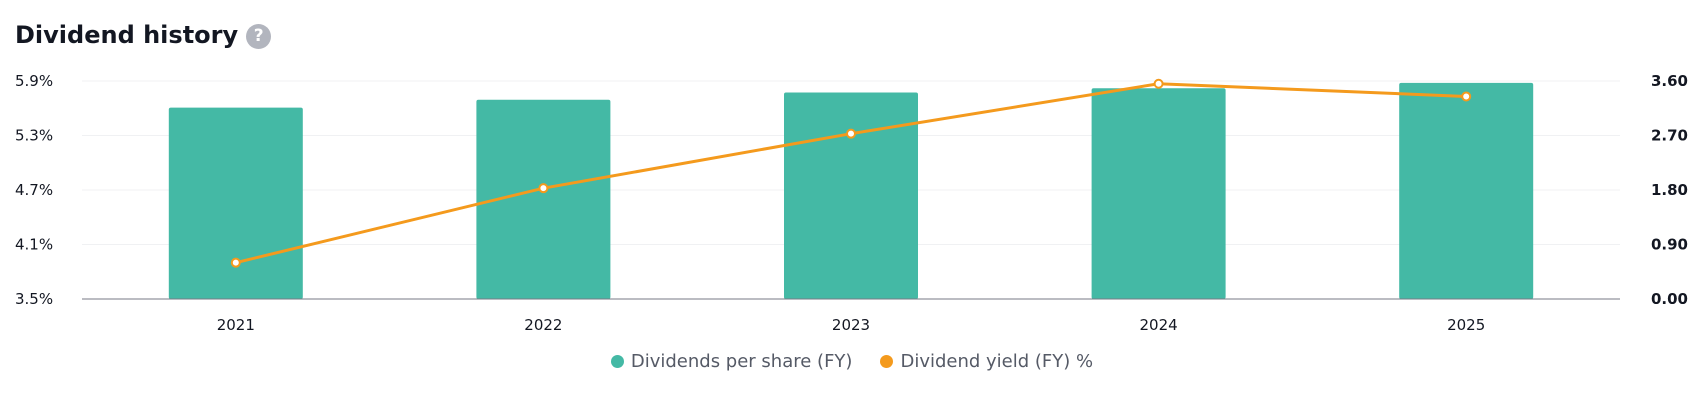  I want to click on yield-point-2023, so click(851, 133).